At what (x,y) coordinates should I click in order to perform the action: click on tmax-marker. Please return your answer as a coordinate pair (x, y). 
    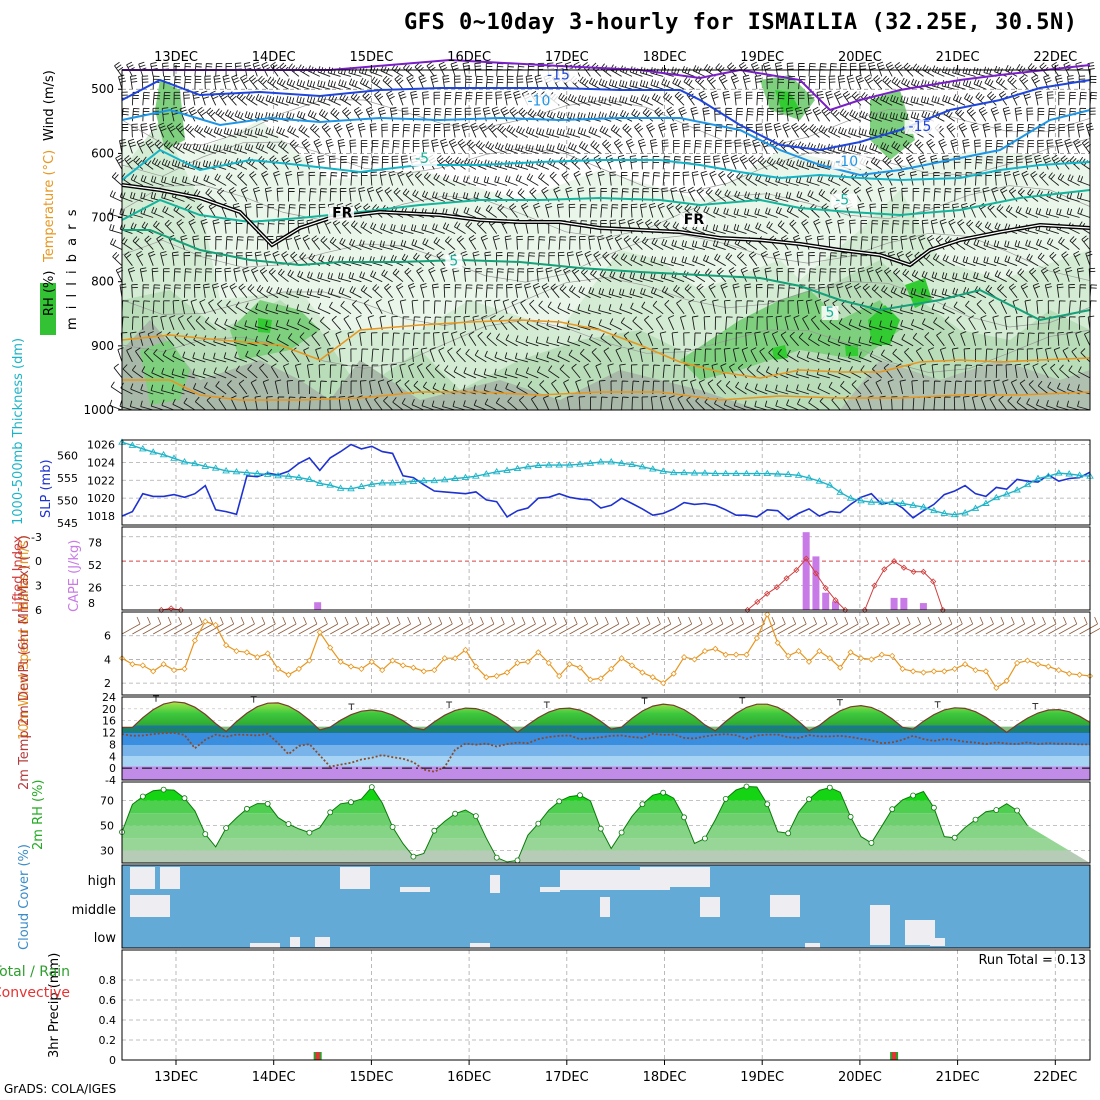
    Looking at the image, I should click on (449, 704).